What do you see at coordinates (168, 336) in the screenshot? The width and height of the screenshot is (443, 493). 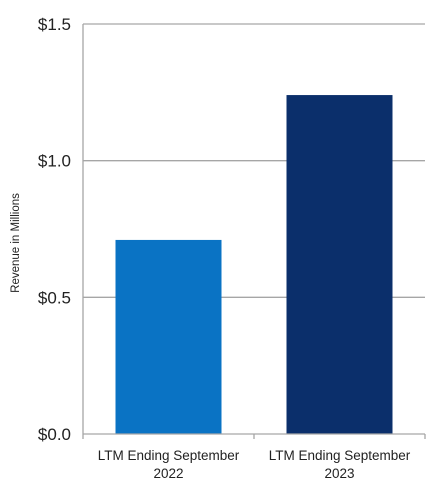 I see `bar` at bounding box center [168, 336].